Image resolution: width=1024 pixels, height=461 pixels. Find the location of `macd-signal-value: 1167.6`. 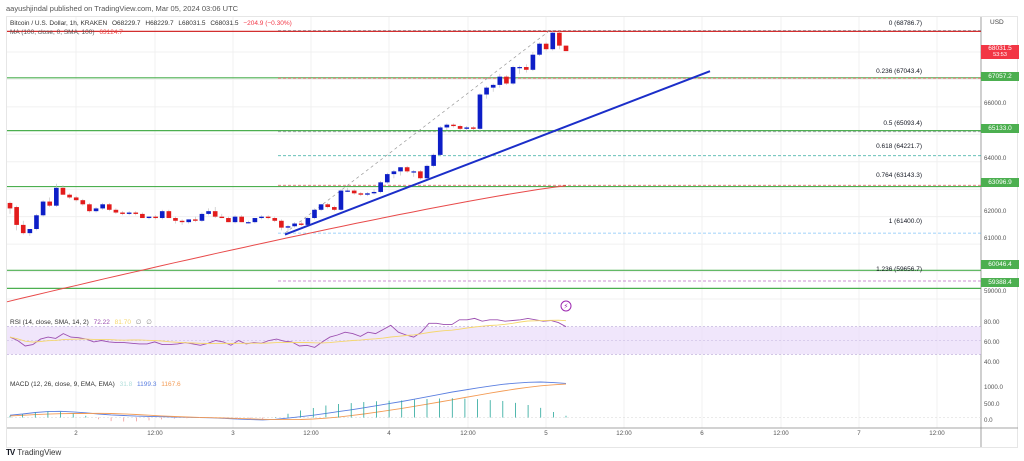

macd-signal-value: 1167.6 is located at coordinates (171, 384).